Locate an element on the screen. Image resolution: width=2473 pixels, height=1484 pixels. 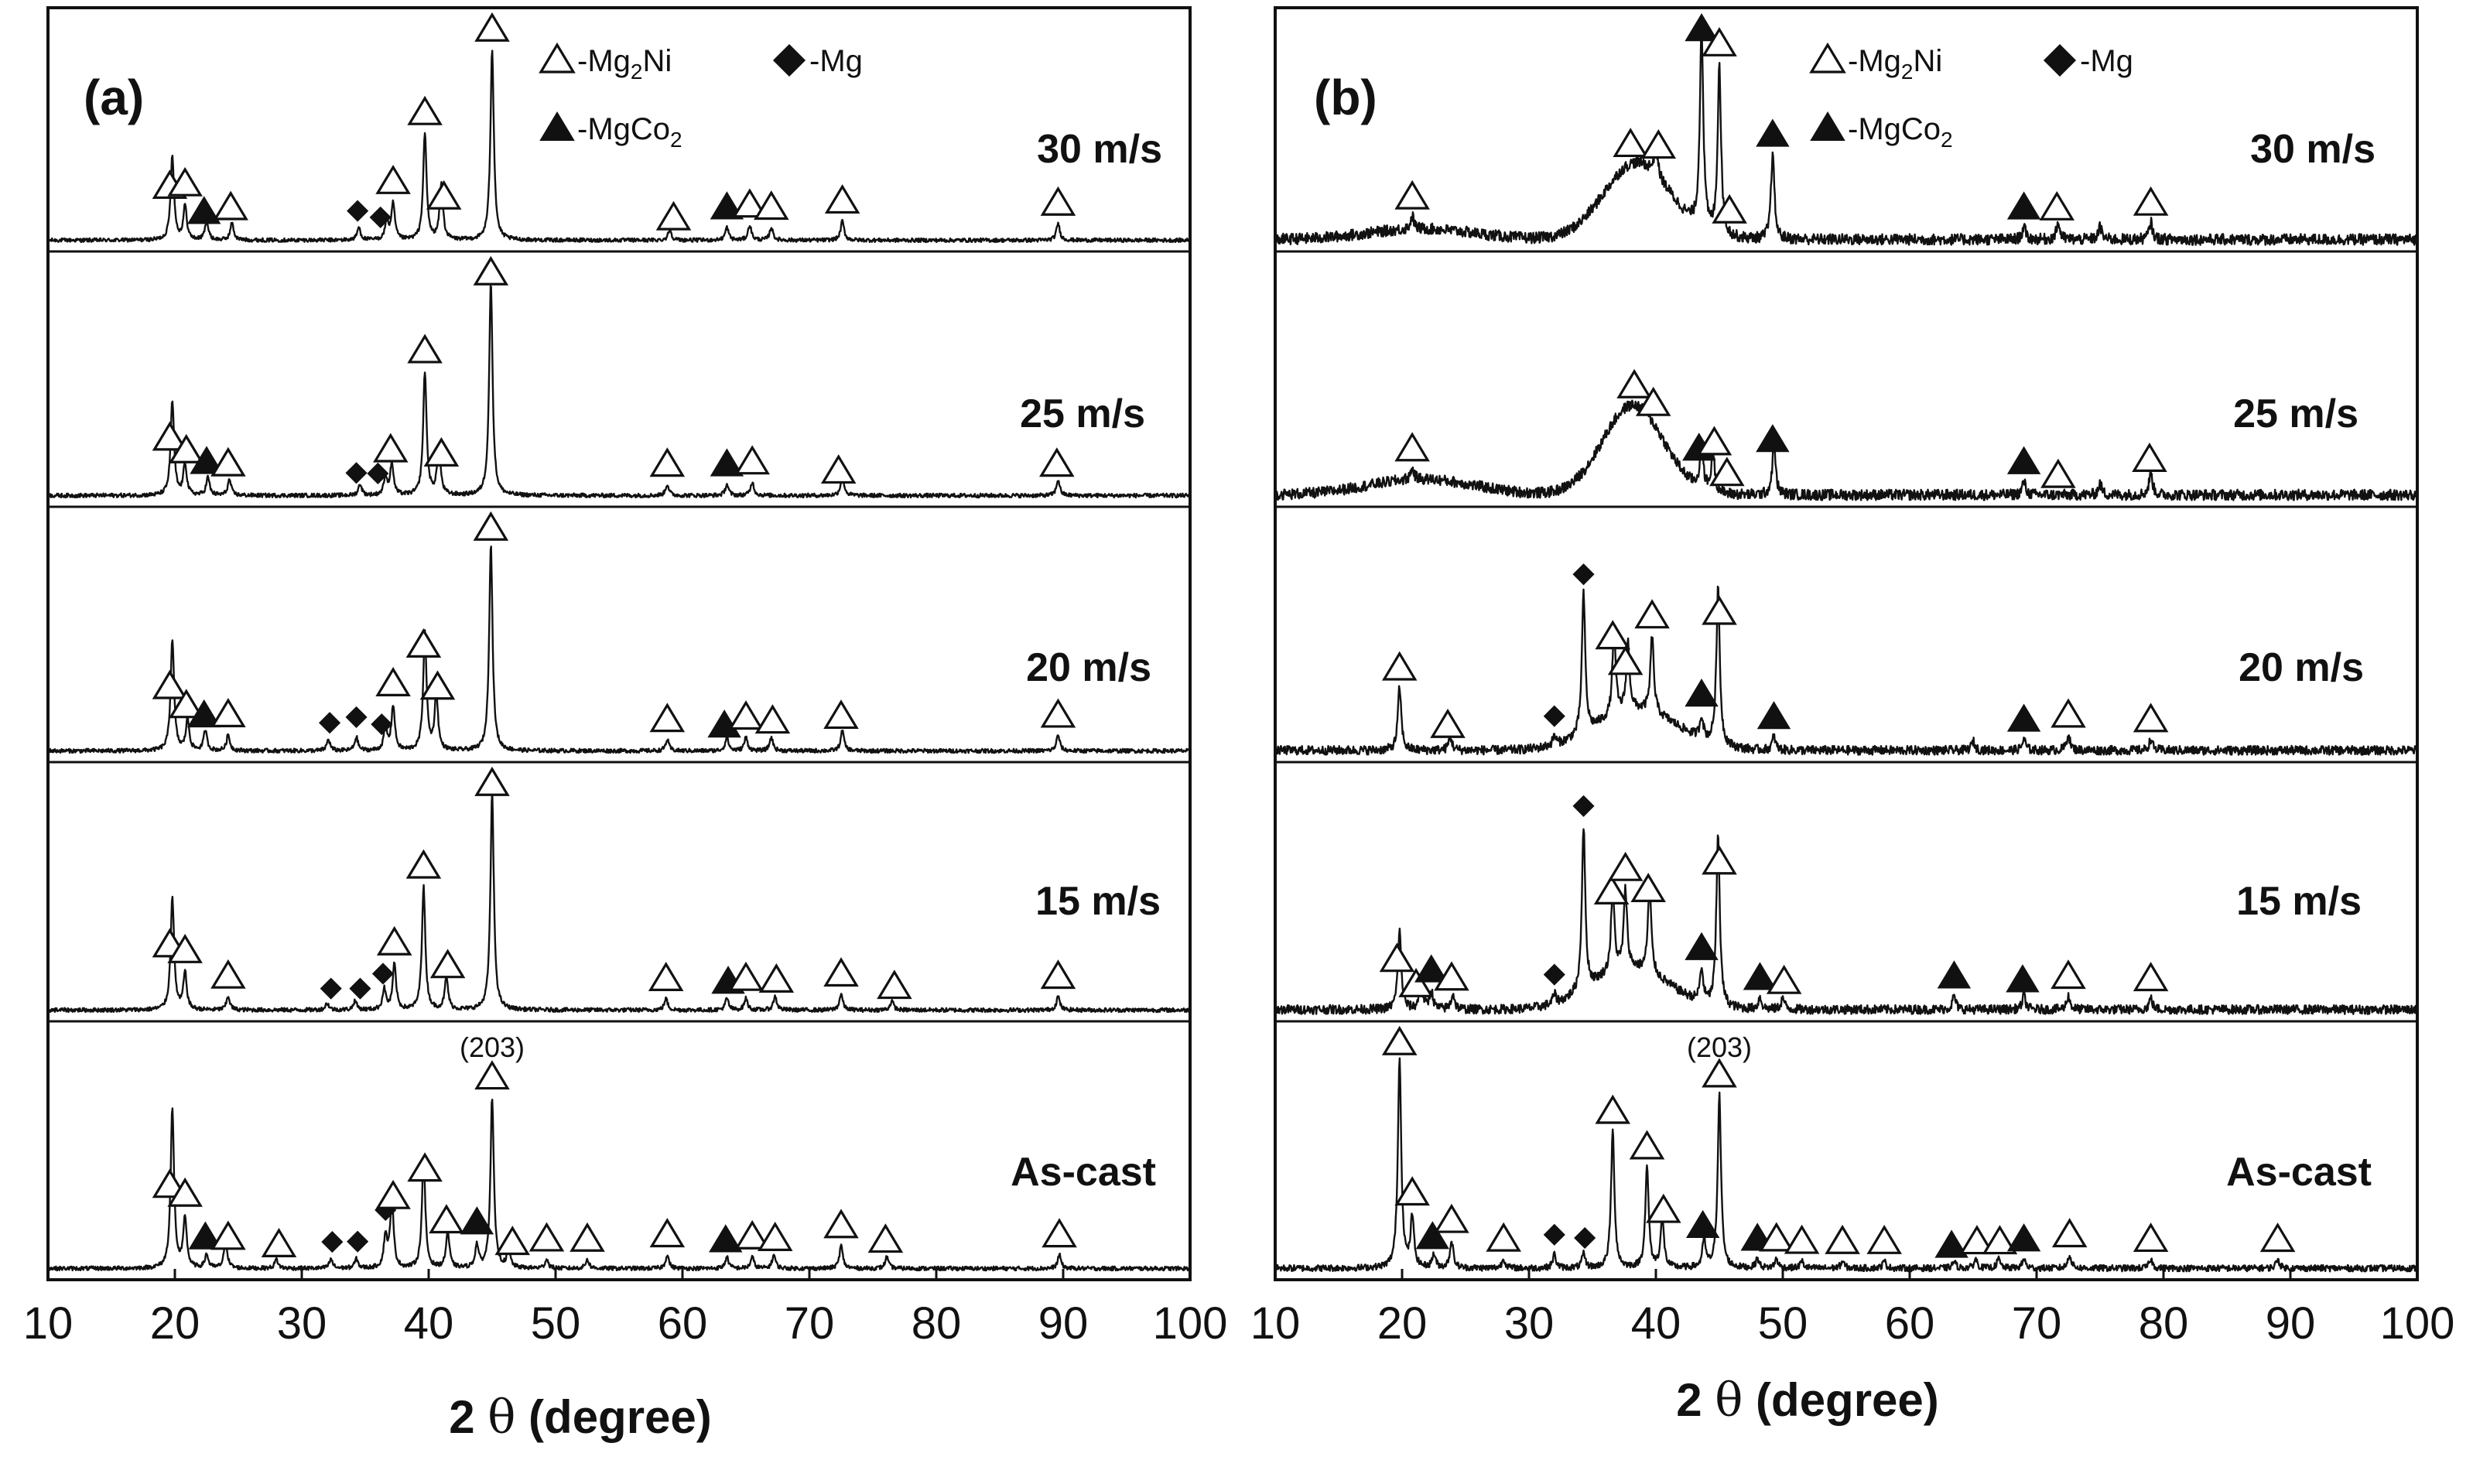
series-30-m-s: 30 m/s is located at coordinates (1847, 130).